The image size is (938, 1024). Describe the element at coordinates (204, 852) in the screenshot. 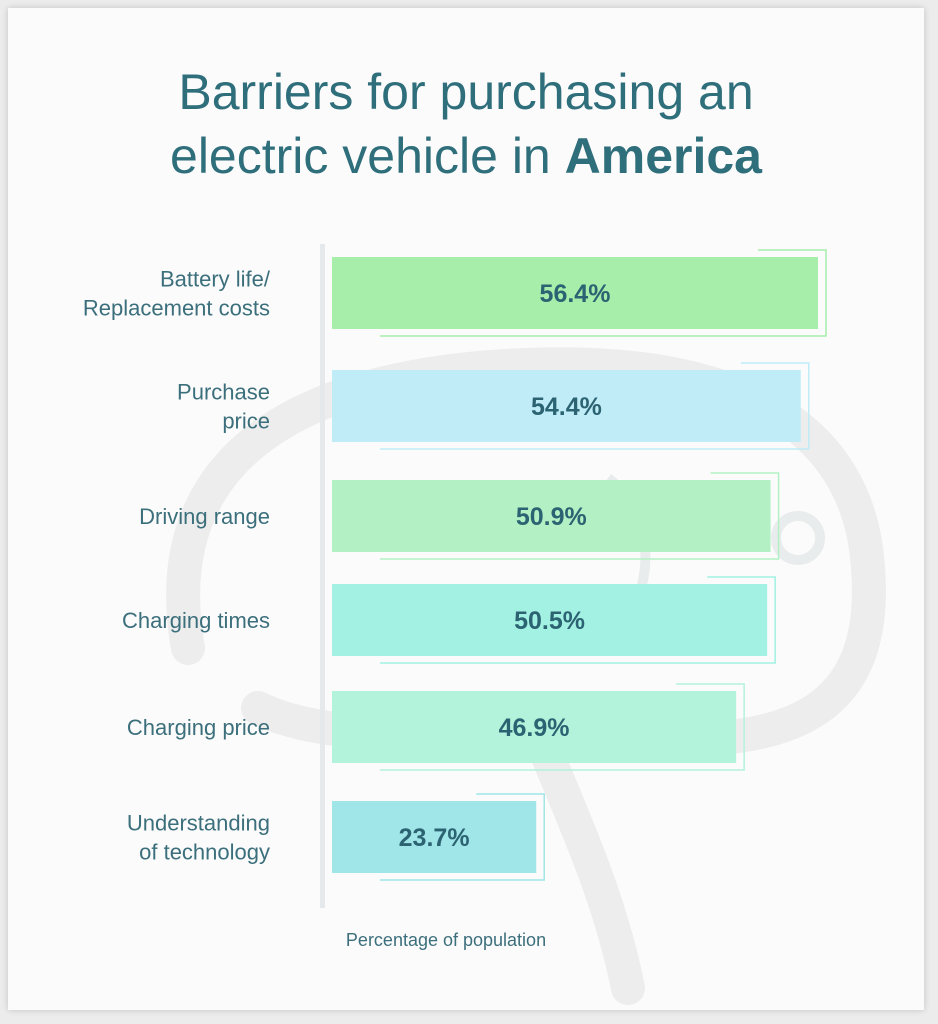

I see `category-label: of technology` at that location.